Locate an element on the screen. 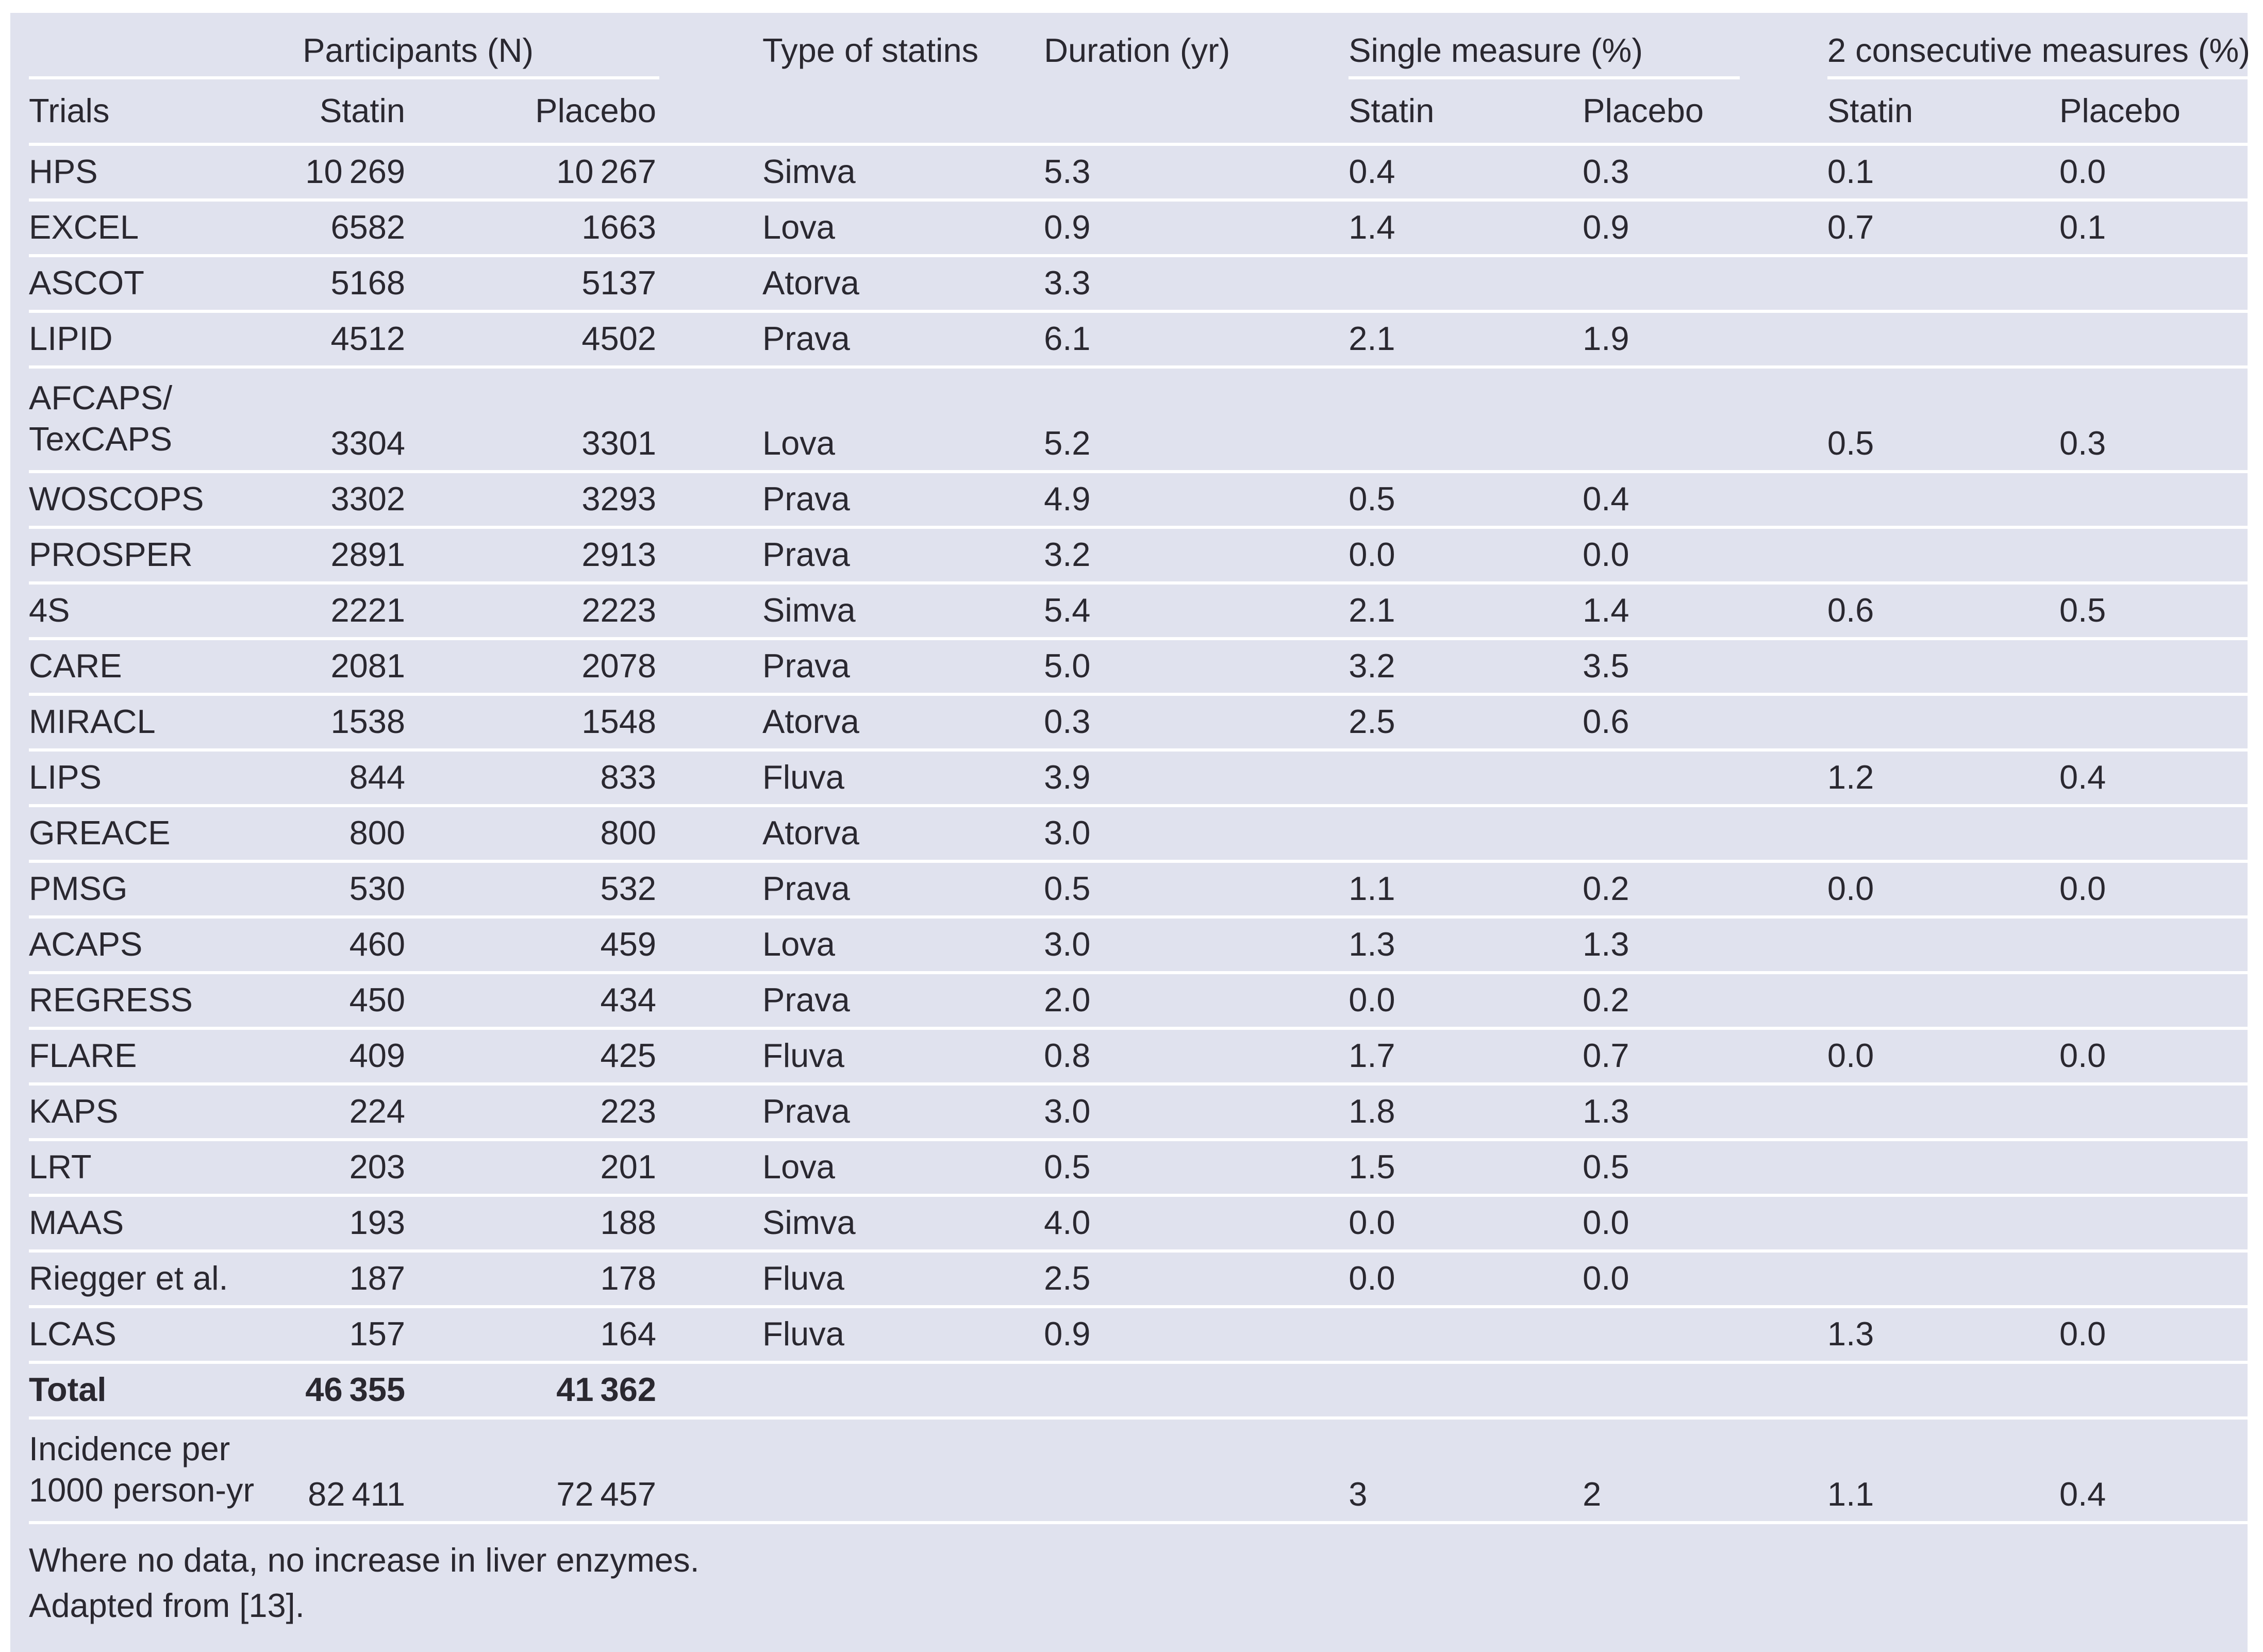 The height and width of the screenshot is (1652, 2263). participants-placebo: 1663 is located at coordinates (618, 227).